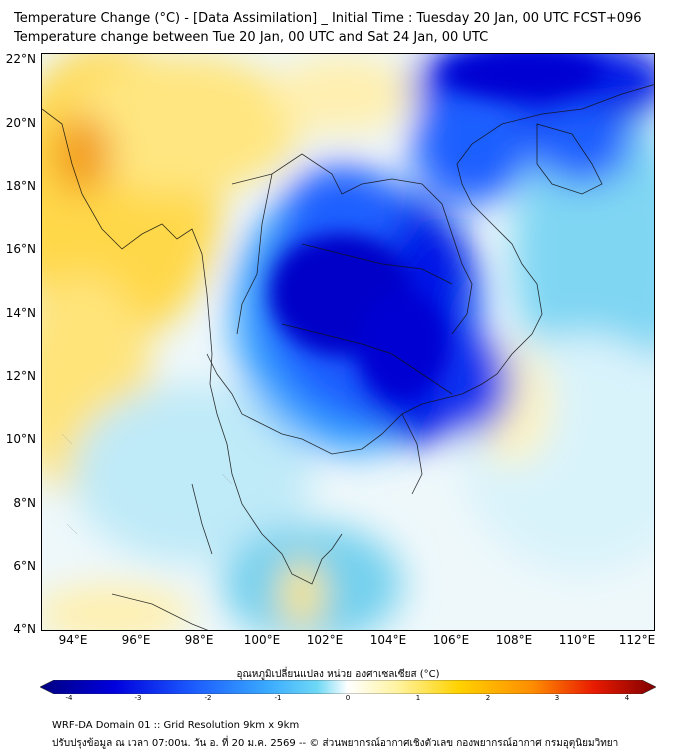  I want to click on lon-label: 100°E, so click(262, 640).